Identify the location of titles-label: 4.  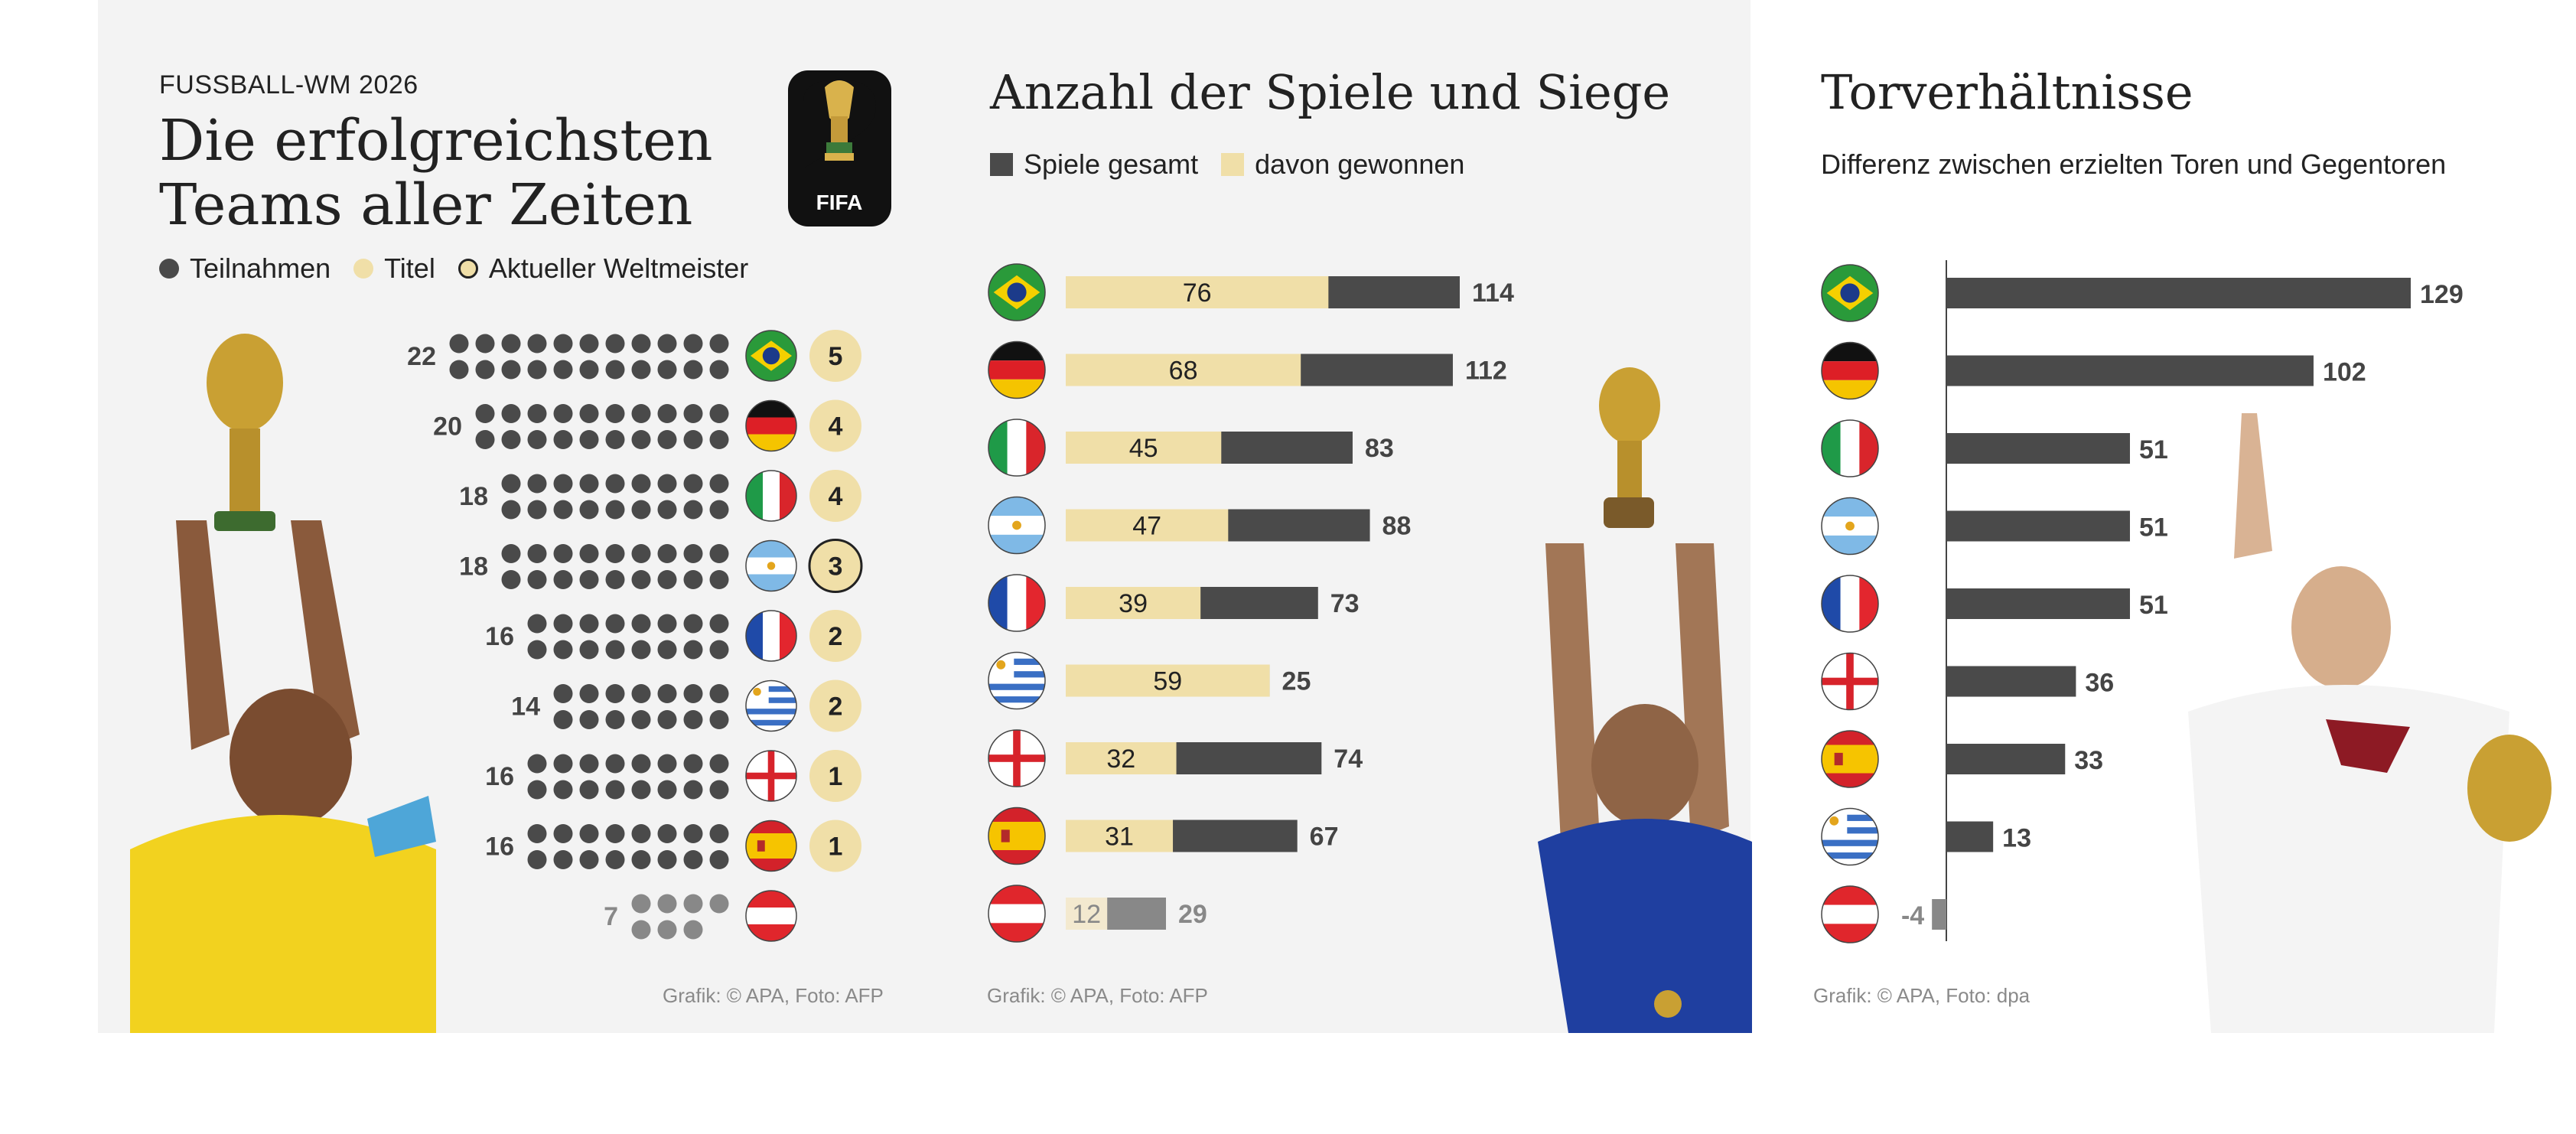
(836, 427).